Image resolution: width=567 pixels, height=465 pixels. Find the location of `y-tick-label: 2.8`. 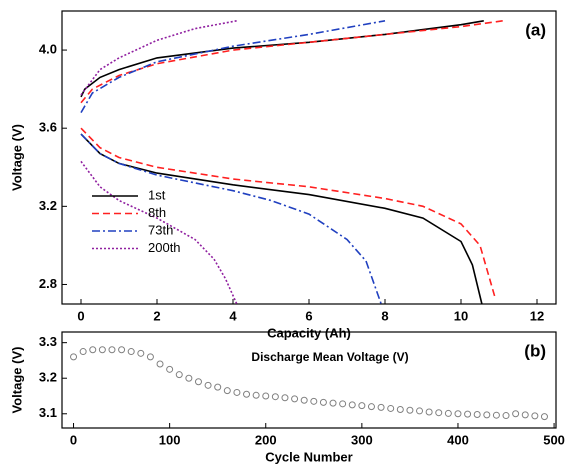

y-tick-label: 2.8 is located at coordinates (48, 283).